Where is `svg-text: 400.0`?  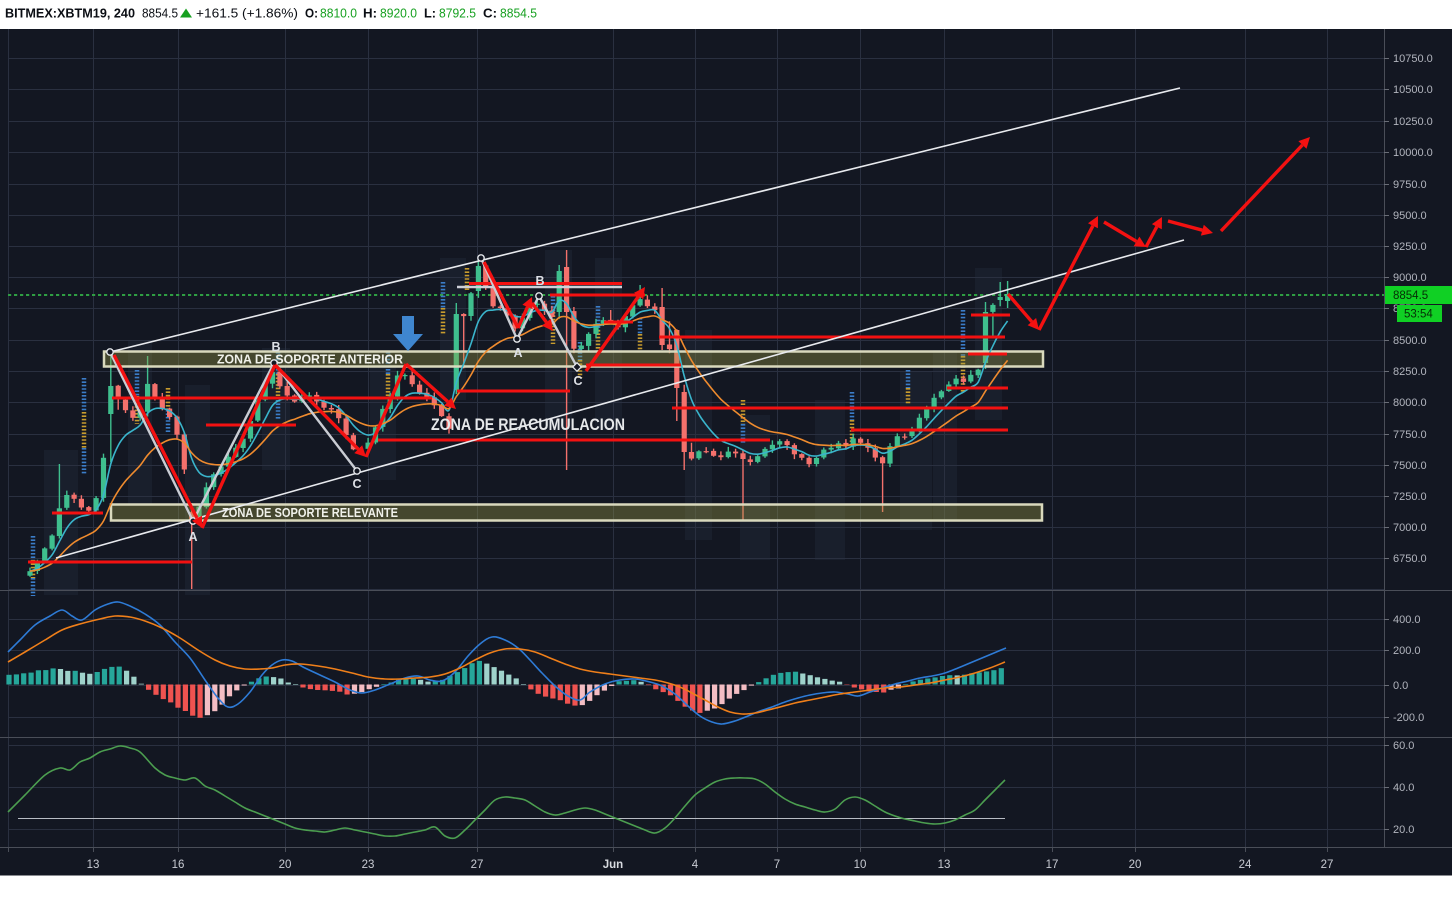
svg-text: 400.0 is located at coordinates (1407, 620).